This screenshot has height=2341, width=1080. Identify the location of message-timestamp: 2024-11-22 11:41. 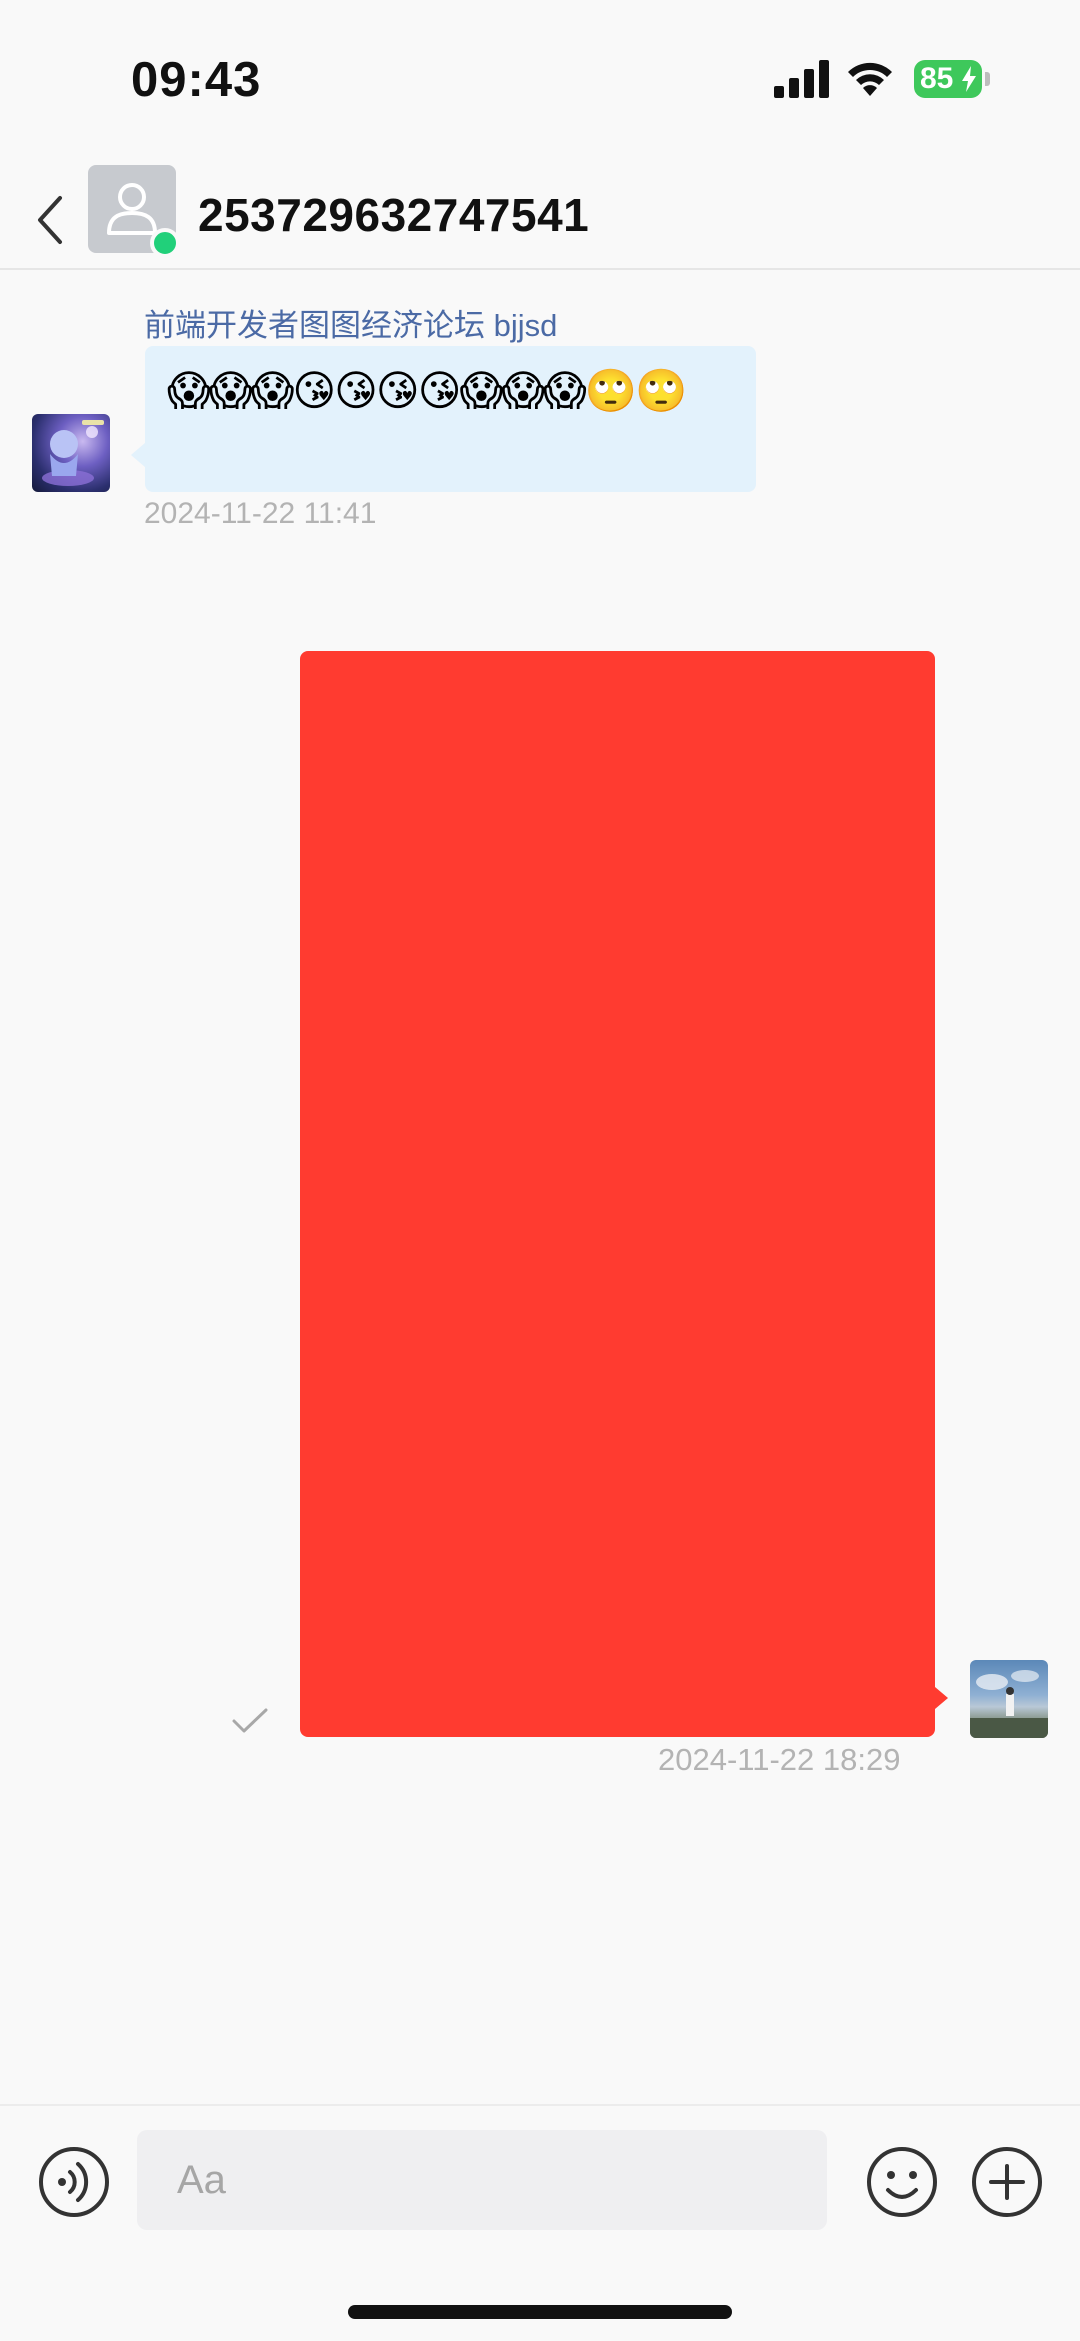
(260, 513).